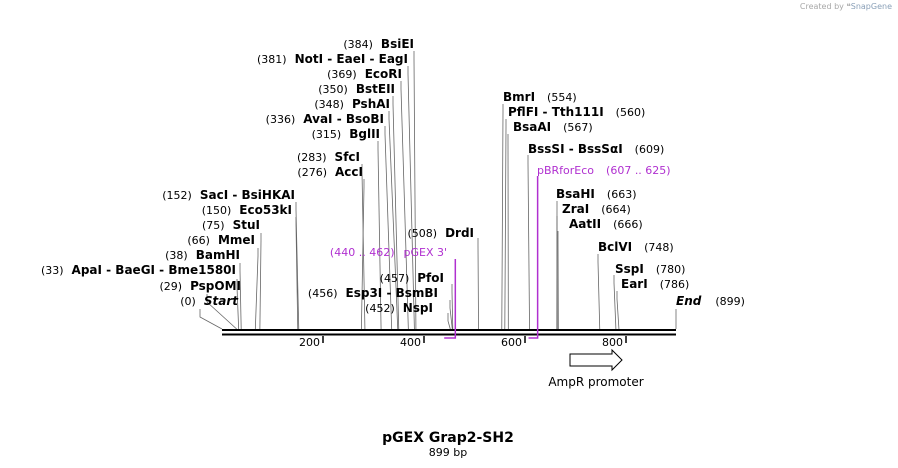 The height and width of the screenshot is (468, 898). Describe the element at coordinates (330, 172) in the screenshot. I see `site-label-acci: (276) AccI` at that location.